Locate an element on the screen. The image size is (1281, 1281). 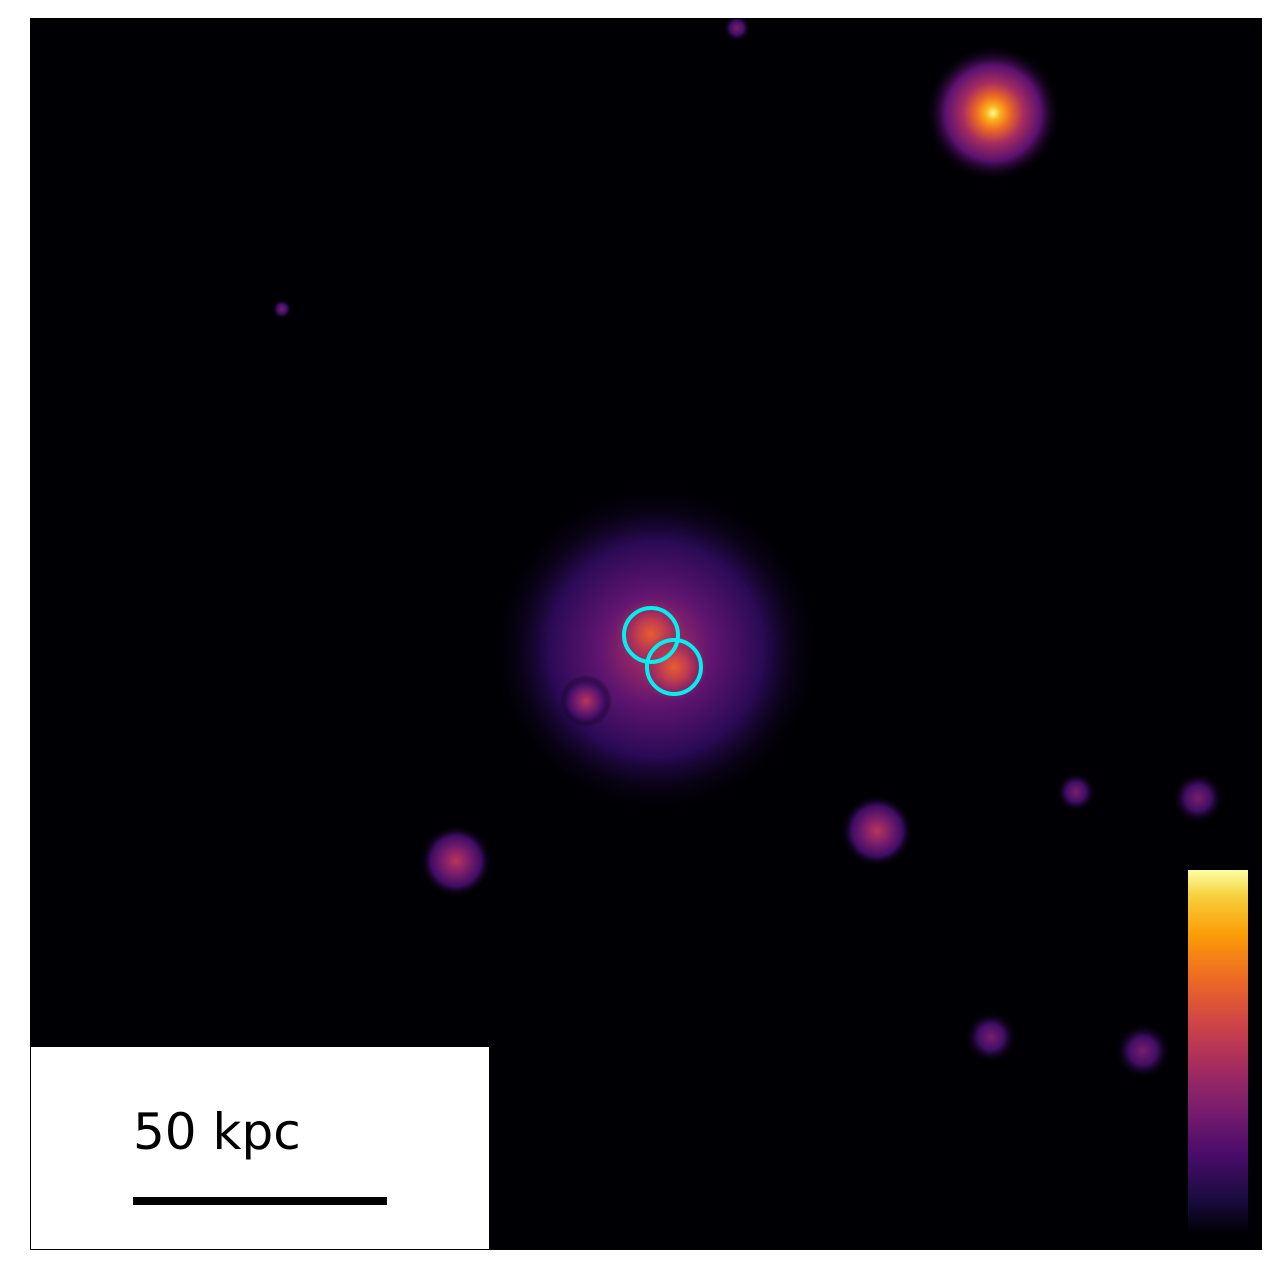
scale-bar-box: 50 kpc is located at coordinates (260, 1148).